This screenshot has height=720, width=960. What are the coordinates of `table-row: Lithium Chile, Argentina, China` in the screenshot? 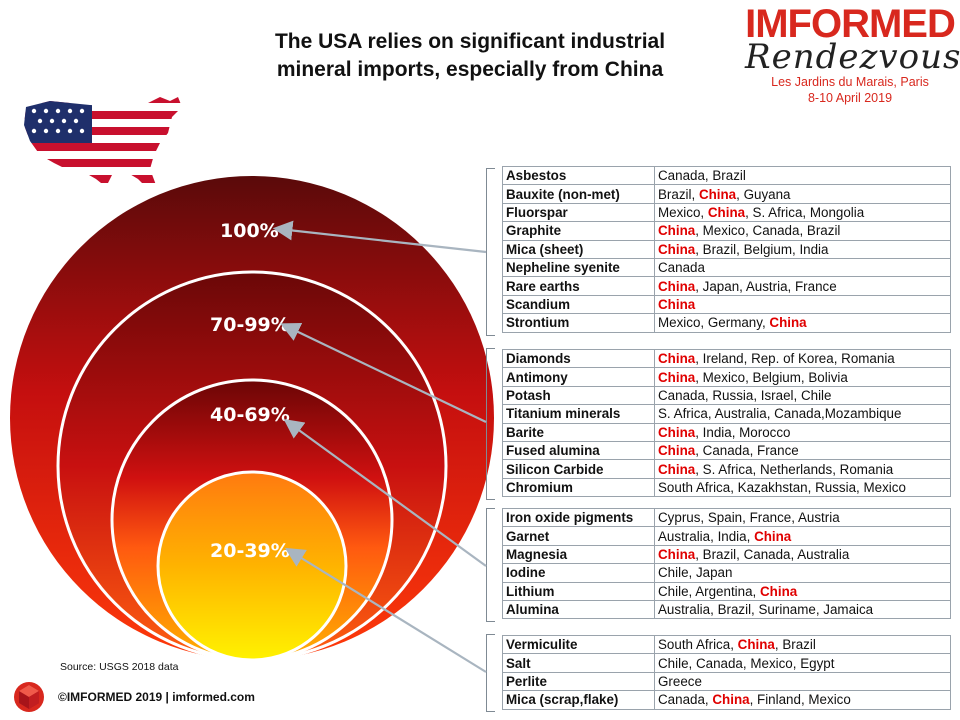 It's located at (726, 591).